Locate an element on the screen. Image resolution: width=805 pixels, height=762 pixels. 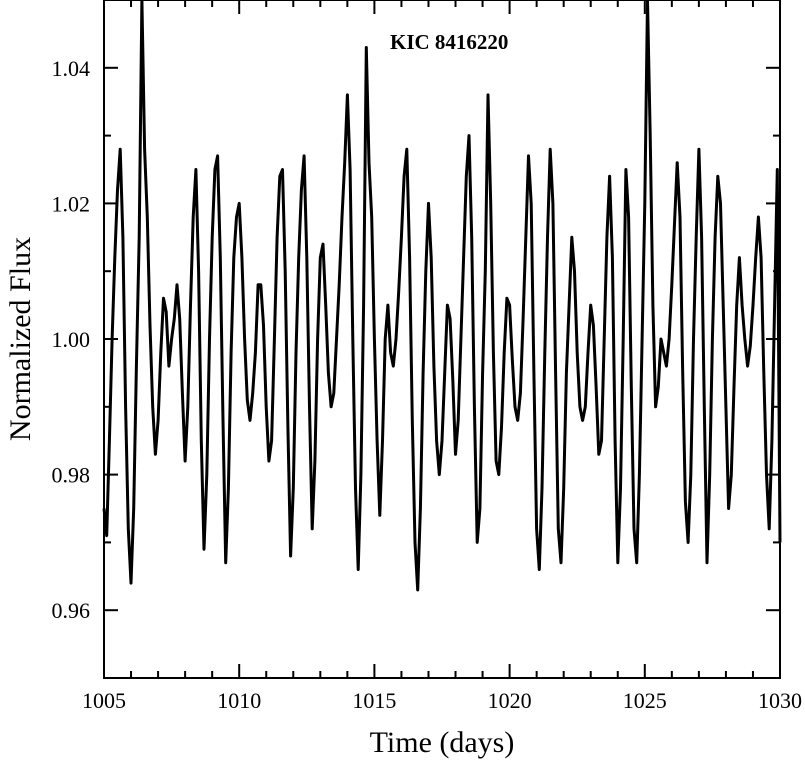
chart-title: KIC 8416220 is located at coordinates (449, 42).